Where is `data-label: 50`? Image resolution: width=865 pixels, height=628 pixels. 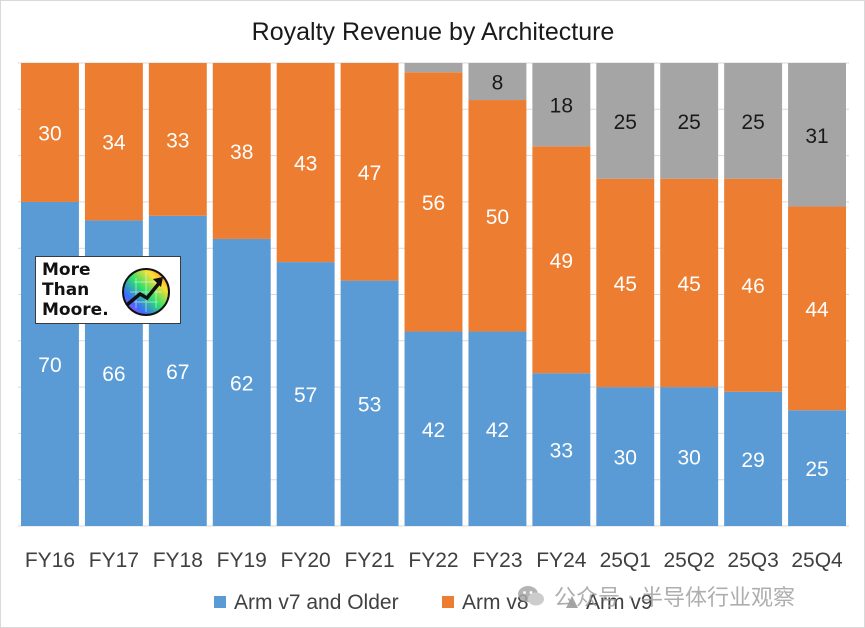
data-label: 50 is located at coordinates (497, 217).